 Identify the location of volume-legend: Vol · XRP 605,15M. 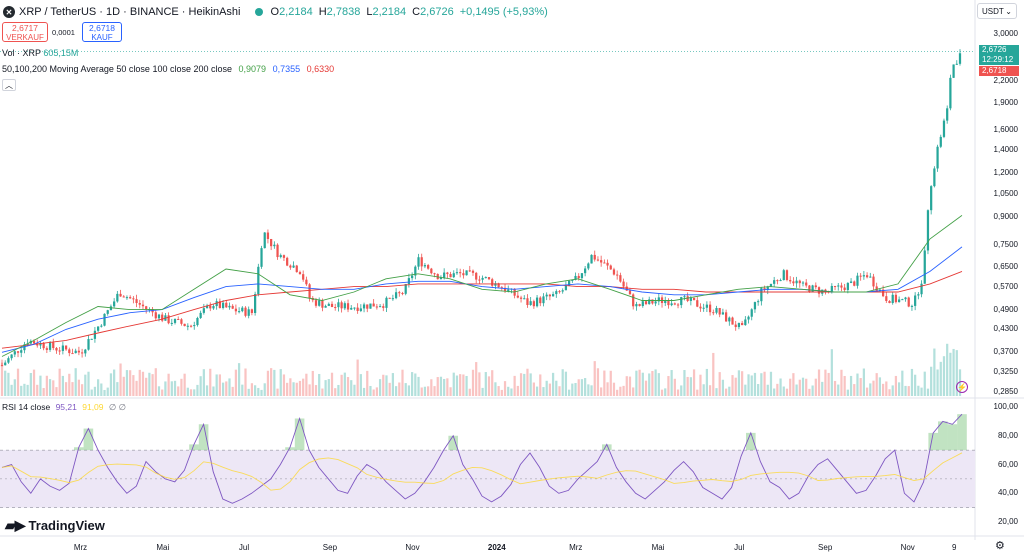
(40, 53).